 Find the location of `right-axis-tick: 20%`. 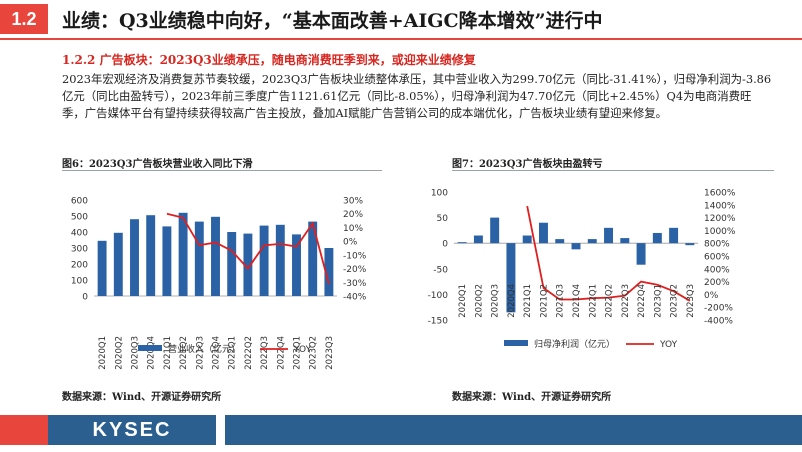

right-axis-tick: 20% is located at coordinates (353, 215).